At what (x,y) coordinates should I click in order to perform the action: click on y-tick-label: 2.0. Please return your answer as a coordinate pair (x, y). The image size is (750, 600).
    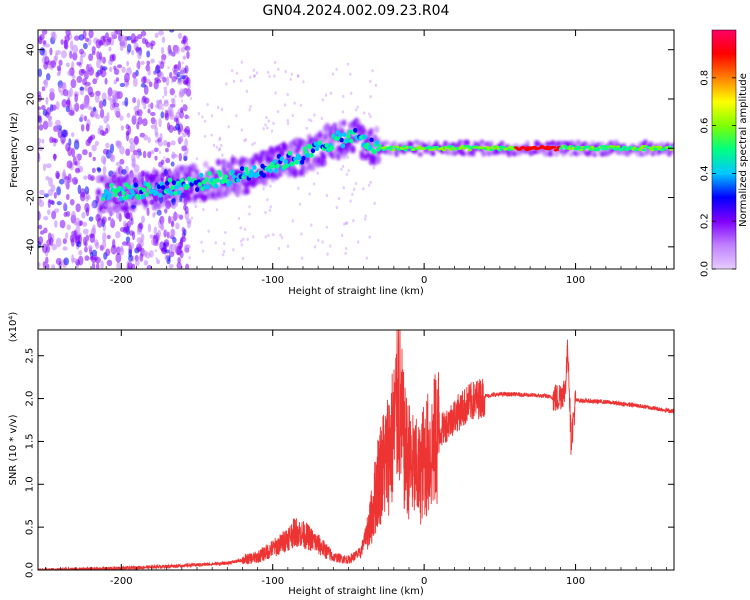
    Looking at the image, I should click on (30, 399).